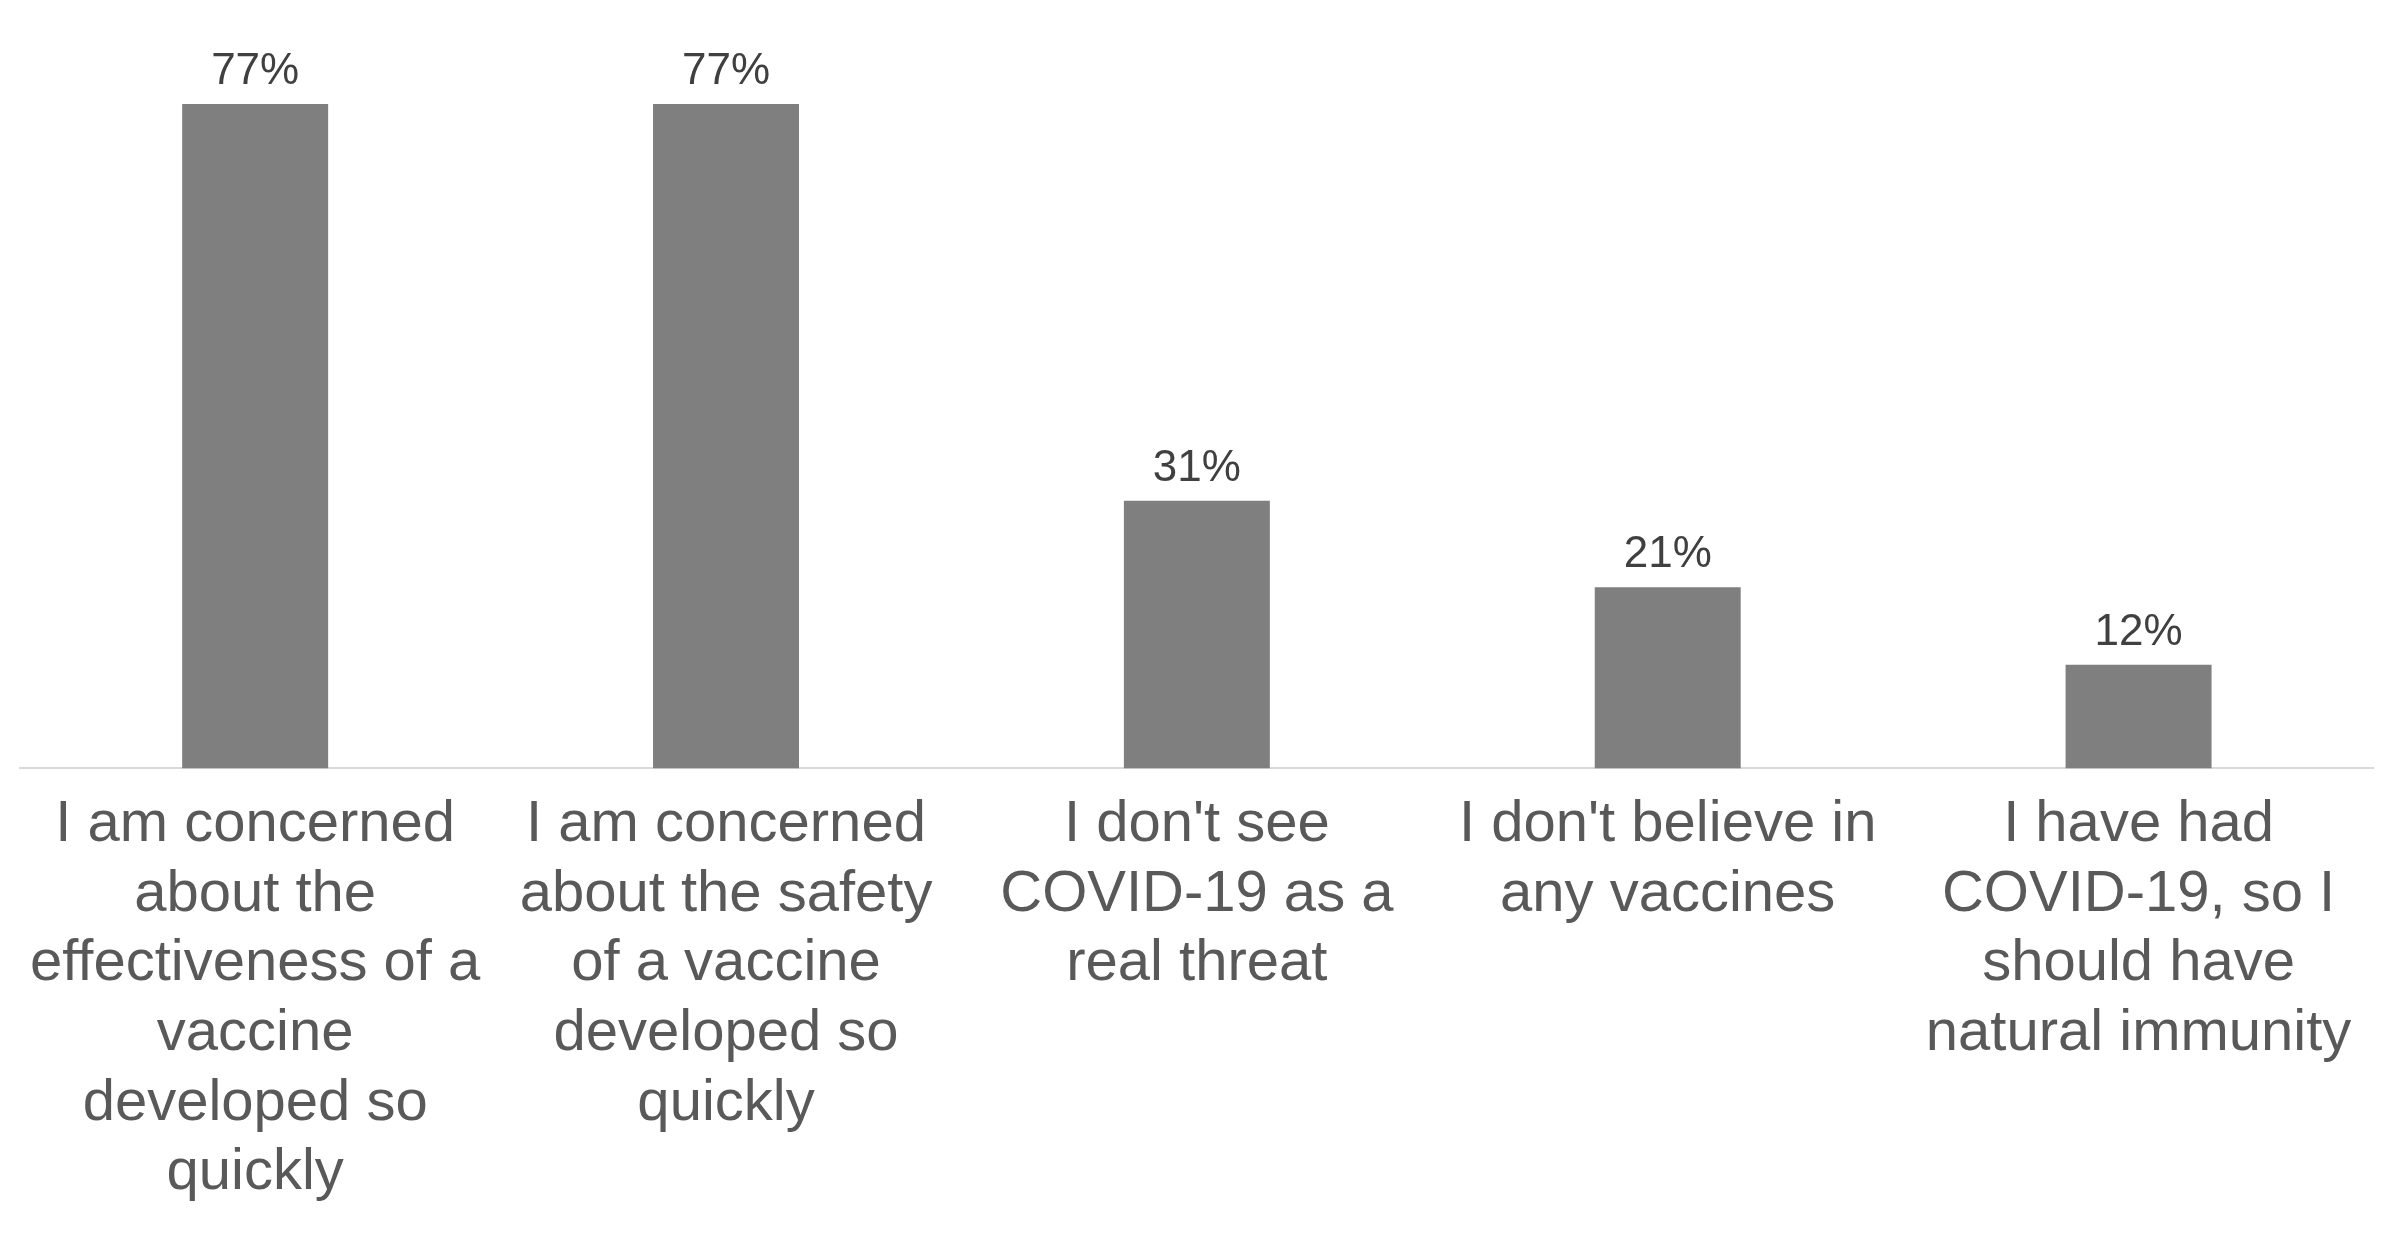 The image size is (2382, 1238). I want to click on data-label: 31%, so click(1196, 466).